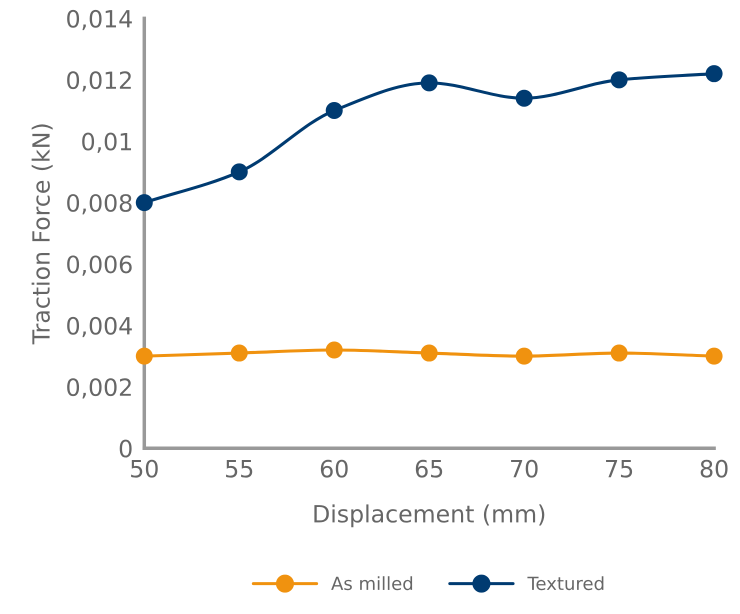  Describe the element at coordinates (42, 234) in the screenshot. I see `y-axis-title: Traction Force (kN)` at that location.